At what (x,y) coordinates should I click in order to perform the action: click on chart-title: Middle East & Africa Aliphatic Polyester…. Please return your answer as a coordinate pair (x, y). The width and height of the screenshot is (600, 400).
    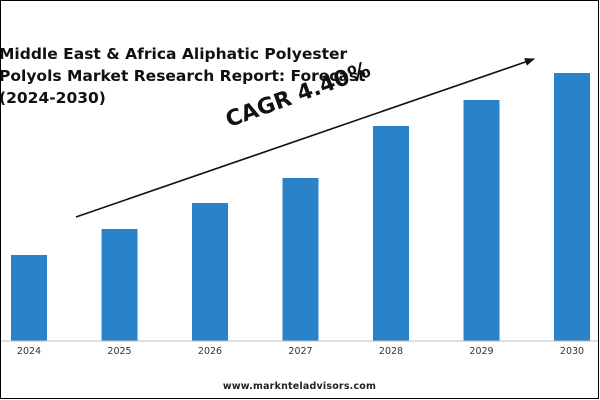
    Looking at the image, I should click on (183, 76).